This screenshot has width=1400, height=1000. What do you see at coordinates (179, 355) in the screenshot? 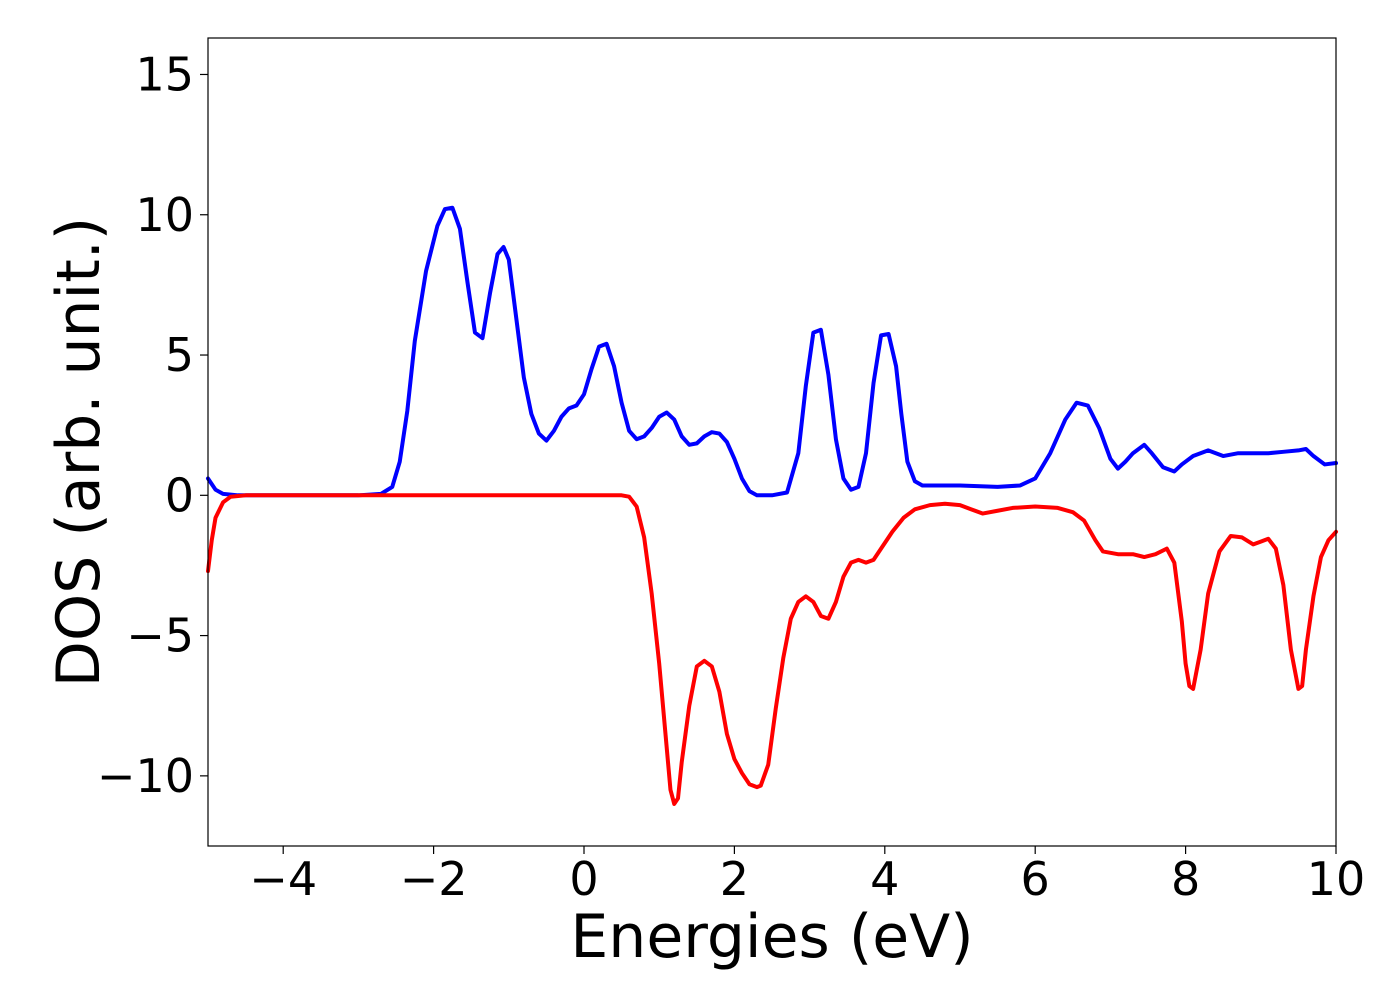
I see `y-tick-label: 5` at bounding box center [179, 355].